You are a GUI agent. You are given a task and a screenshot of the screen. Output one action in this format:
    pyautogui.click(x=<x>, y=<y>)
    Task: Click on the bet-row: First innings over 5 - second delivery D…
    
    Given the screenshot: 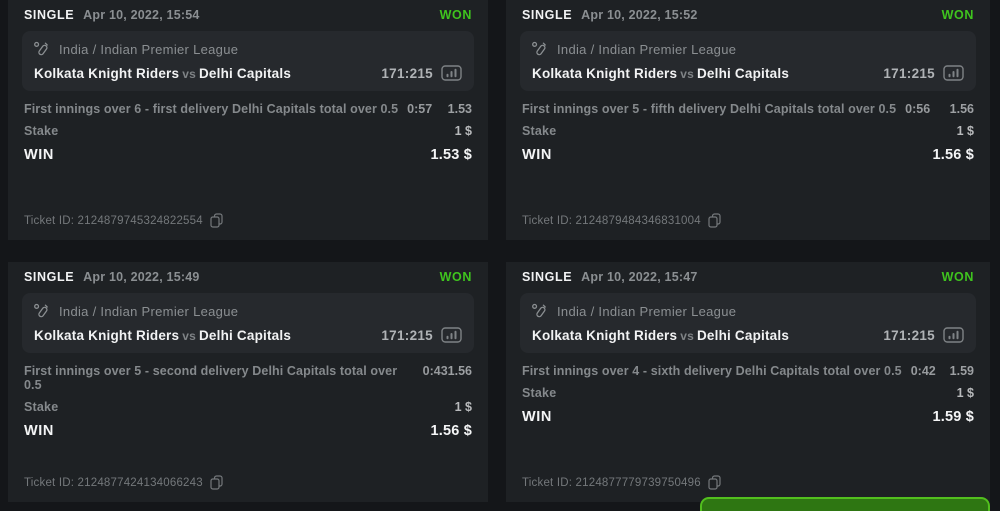 What is the action you would take?
    pyautogui.click(x=248, y=378)
    